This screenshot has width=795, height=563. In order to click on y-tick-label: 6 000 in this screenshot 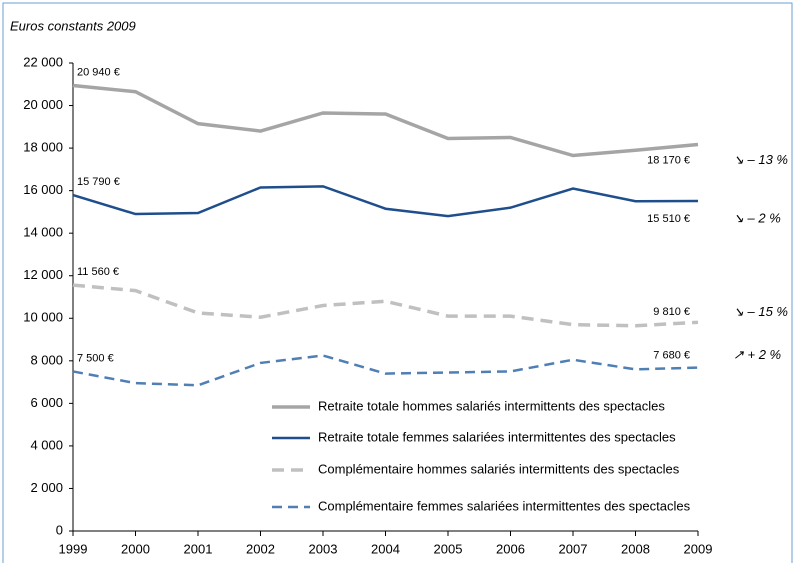, I will do `click(46, 402)`.